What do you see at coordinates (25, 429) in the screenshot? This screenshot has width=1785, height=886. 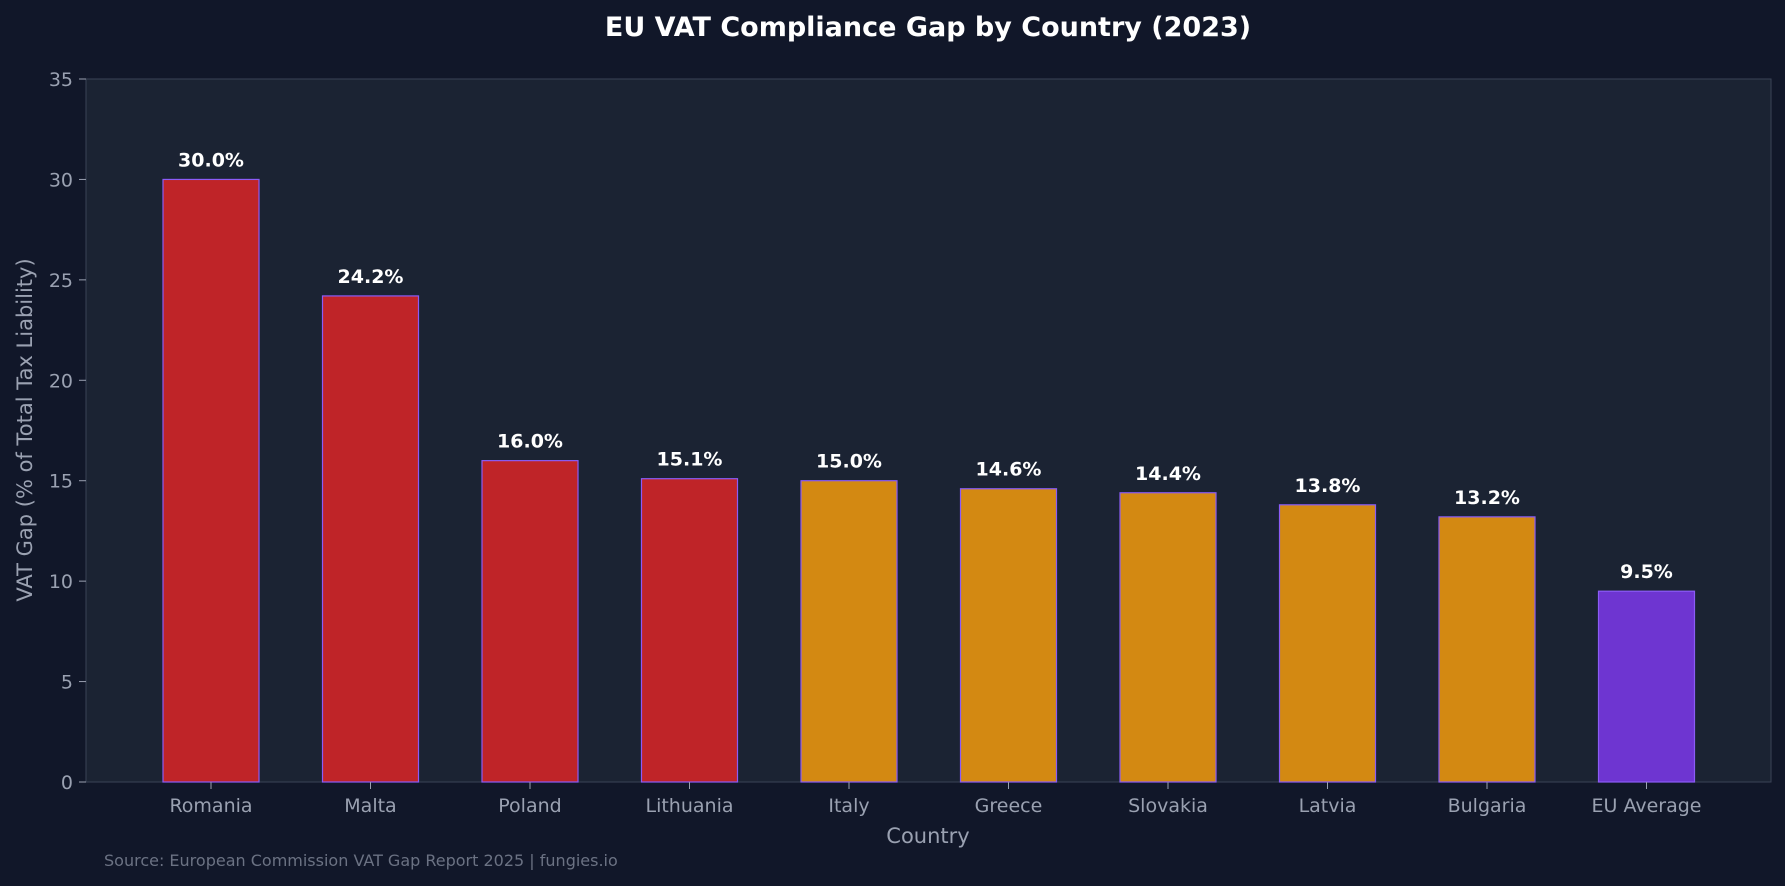 I see `y-axis-label: VAT Gap (% of Total Tax Liability)` at bounding box center [25, 429].